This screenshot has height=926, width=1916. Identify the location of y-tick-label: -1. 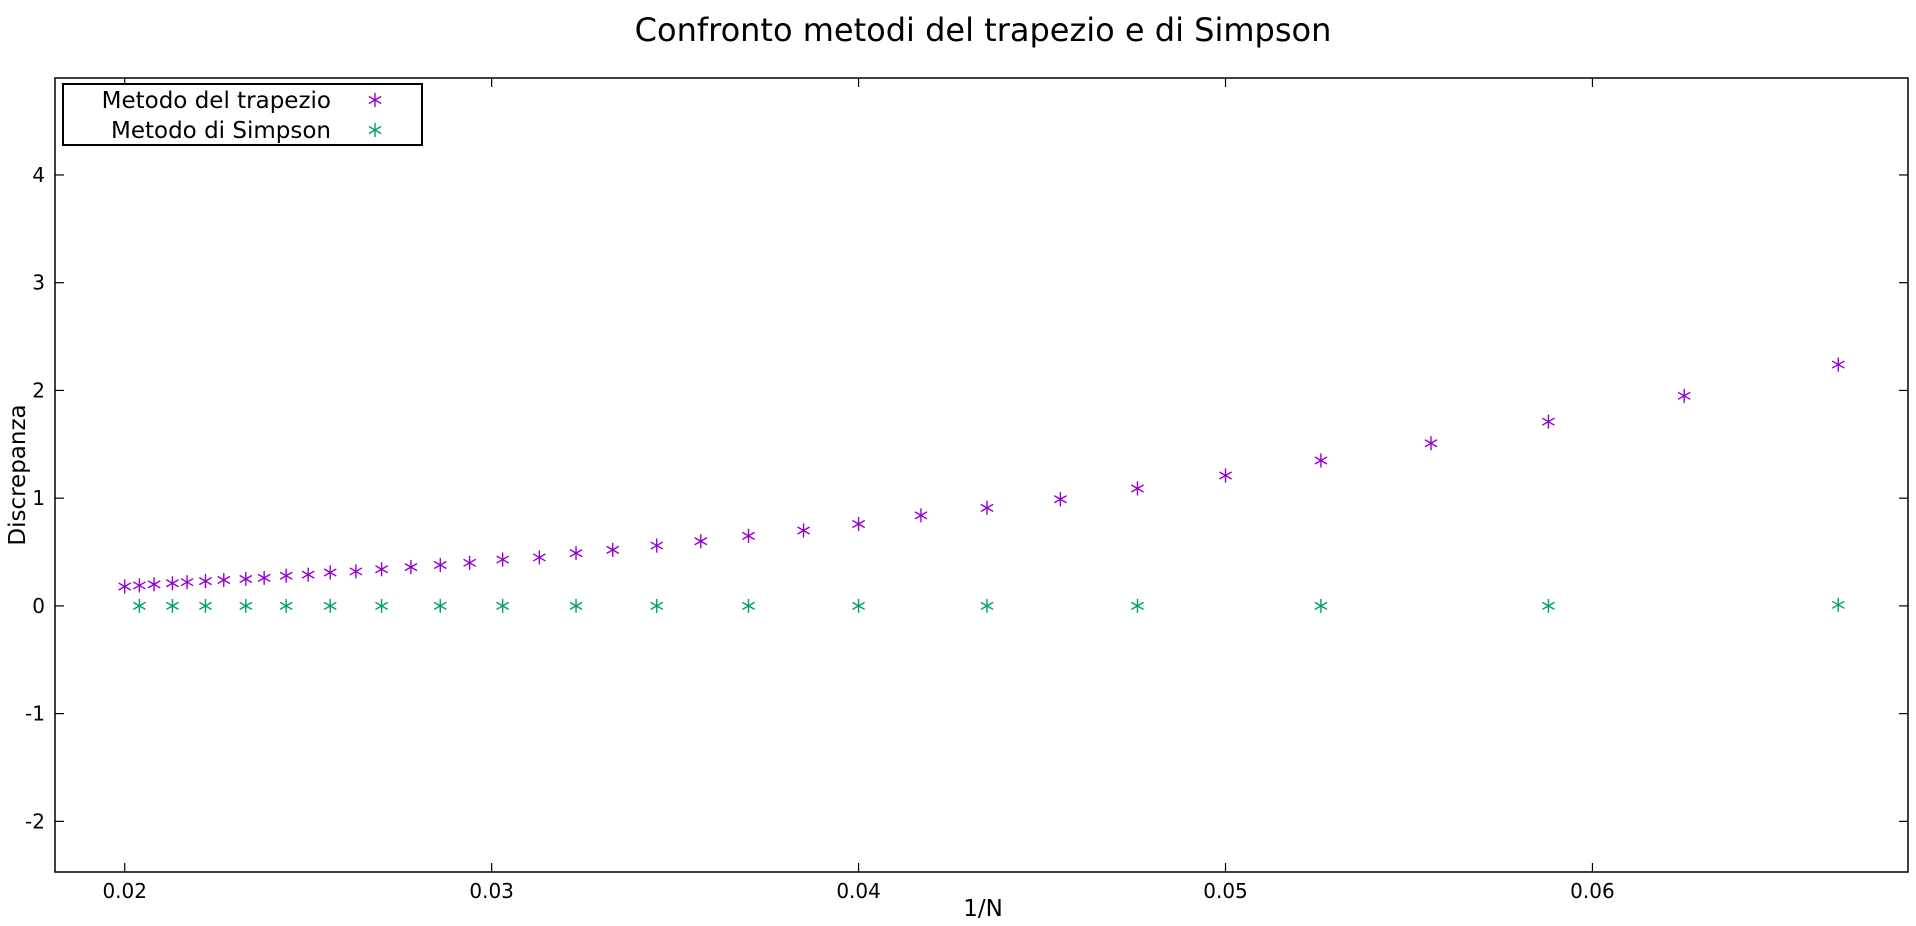
(35, 714).